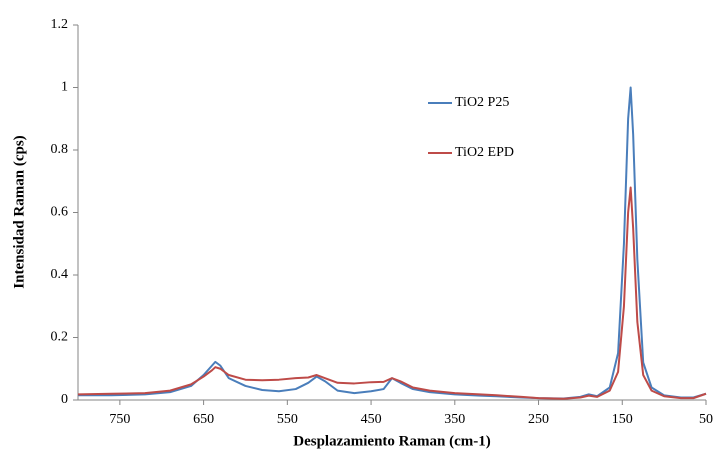 Image resolution: width=714 pixels, height=455 pixels. What do you see at coordinates (60, 274) in the screenshot?
I see `y-tick-label: 0.4` at bounding box center [60, 274].